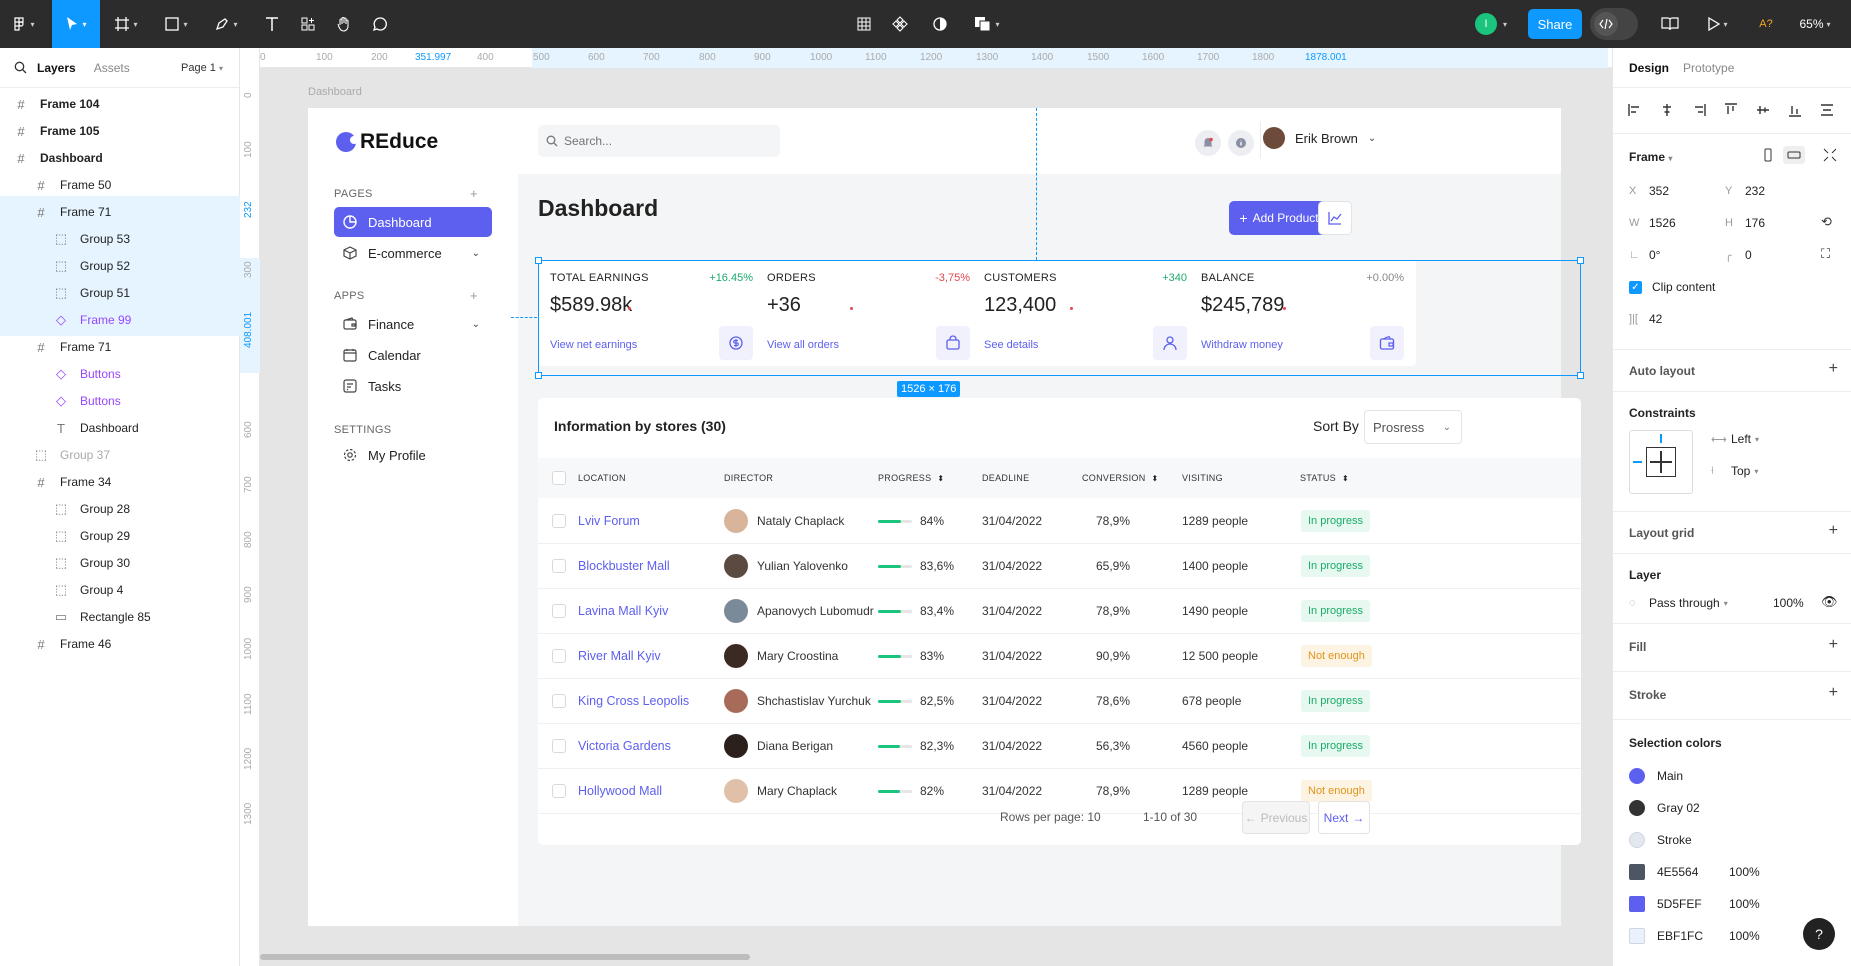  Describe the element at coordinates (602, 478) in the screenshot. I see `col-location: LOCATION` at that location.